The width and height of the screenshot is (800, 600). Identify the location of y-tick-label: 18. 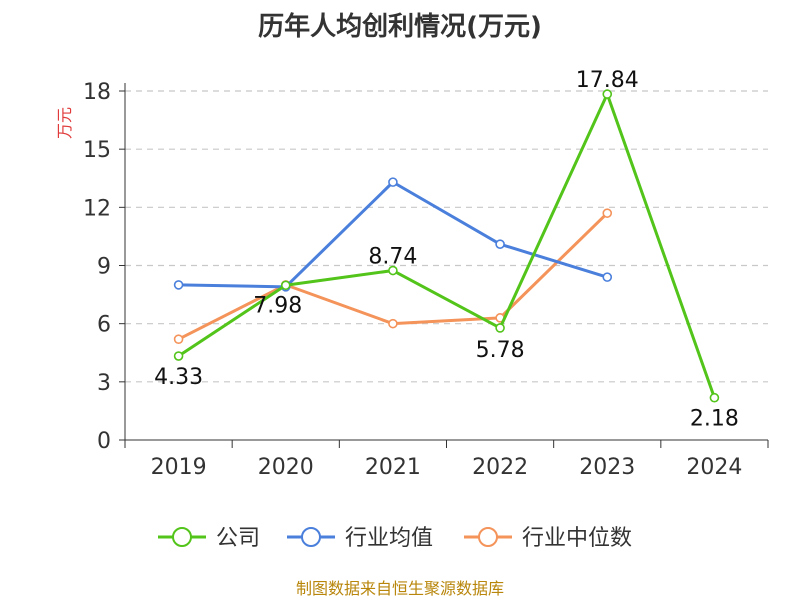
(97, 92).